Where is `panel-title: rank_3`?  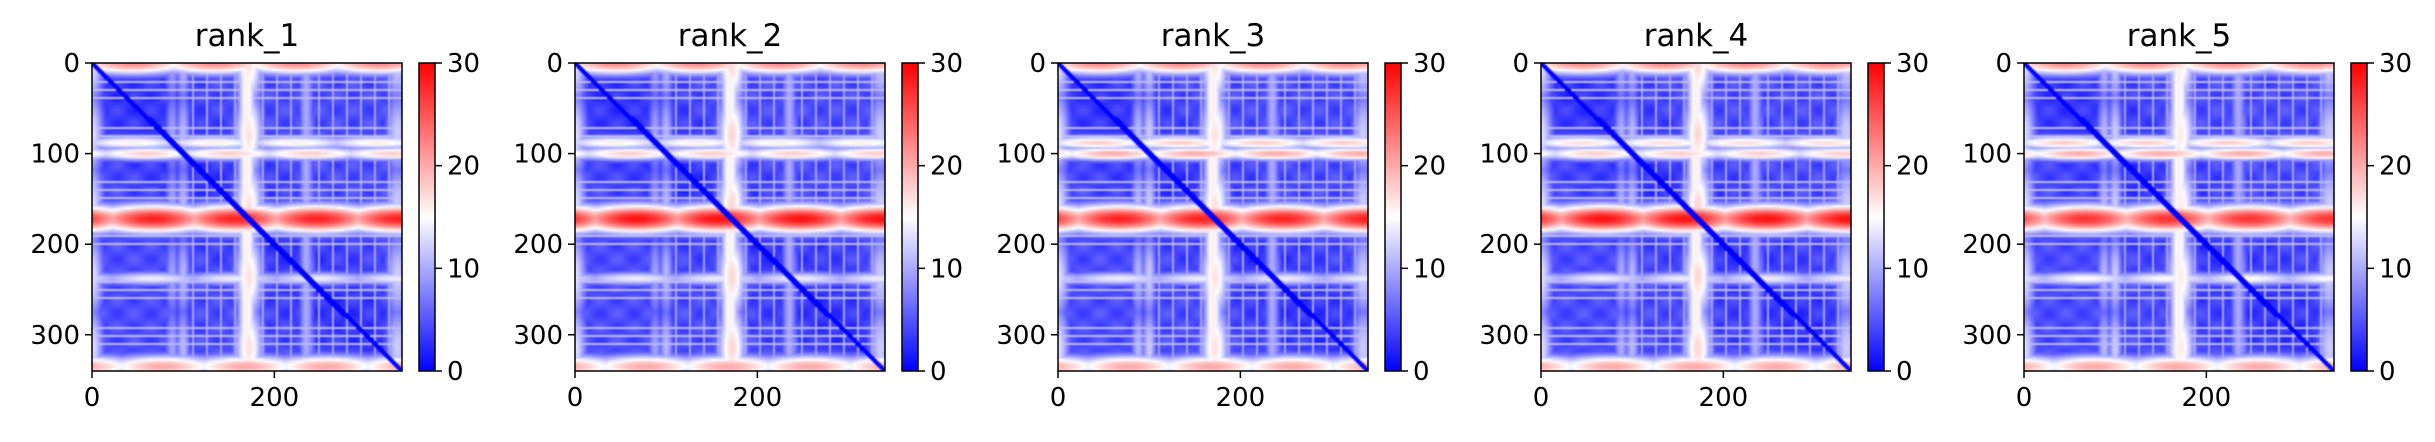
panel-title: rank_3 is located at coordinates (1213, 36).